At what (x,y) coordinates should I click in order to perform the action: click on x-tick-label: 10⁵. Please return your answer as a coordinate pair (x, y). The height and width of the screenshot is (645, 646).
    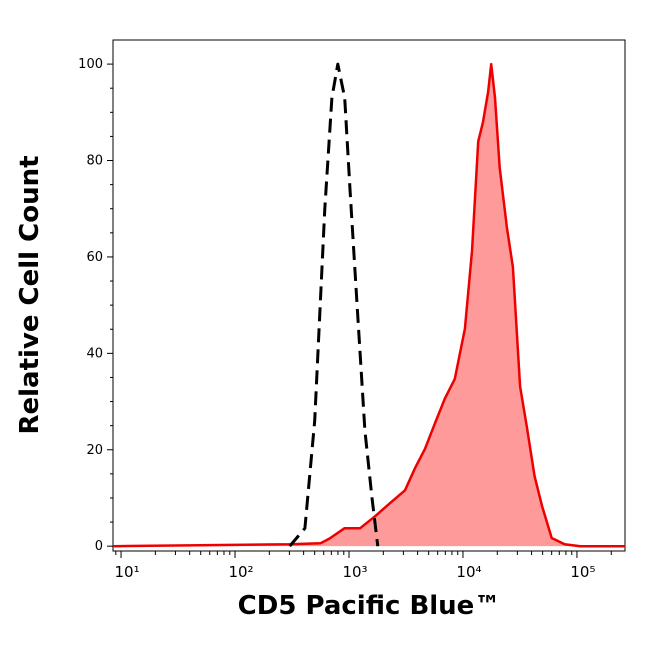
    Looking at the image, I should click on (582, 572).